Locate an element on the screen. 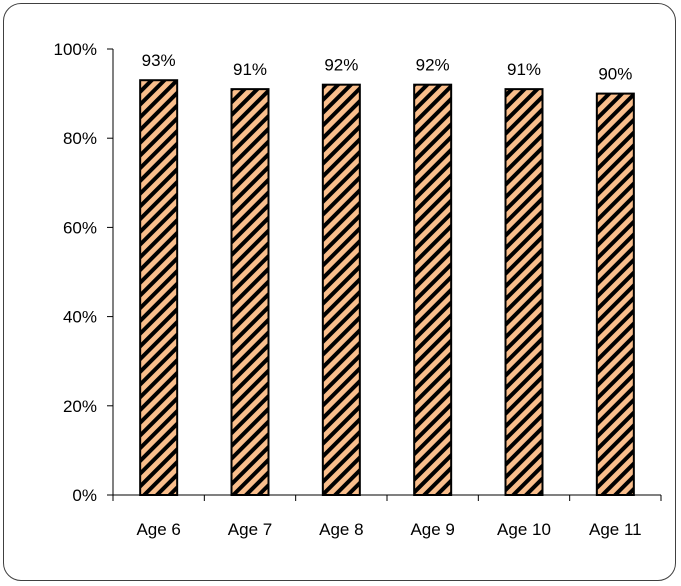 Image resolution: width=681 pixels, height=586 pixels. y-tick-label: 20% is located at coordinates (80, 406).